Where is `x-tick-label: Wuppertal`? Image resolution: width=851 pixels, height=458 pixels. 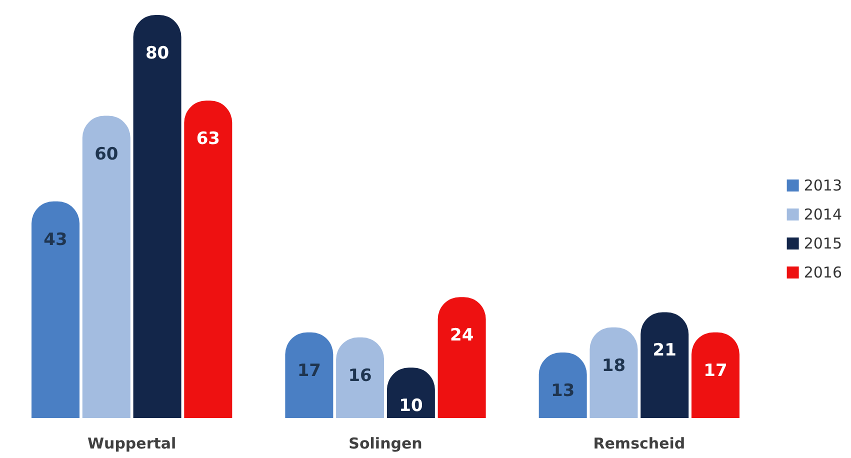
x-tick-label: Wuppertal is located at coordinates (131, 443).